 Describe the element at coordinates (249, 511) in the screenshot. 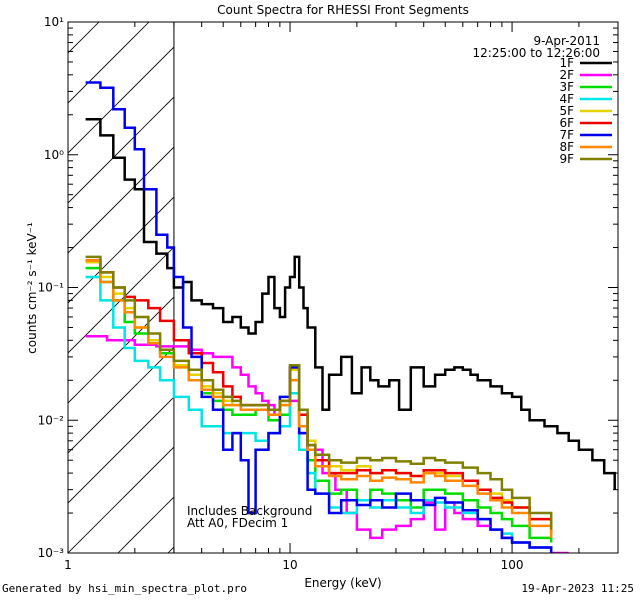

I see `annotation-background: Includes Background` at that location.